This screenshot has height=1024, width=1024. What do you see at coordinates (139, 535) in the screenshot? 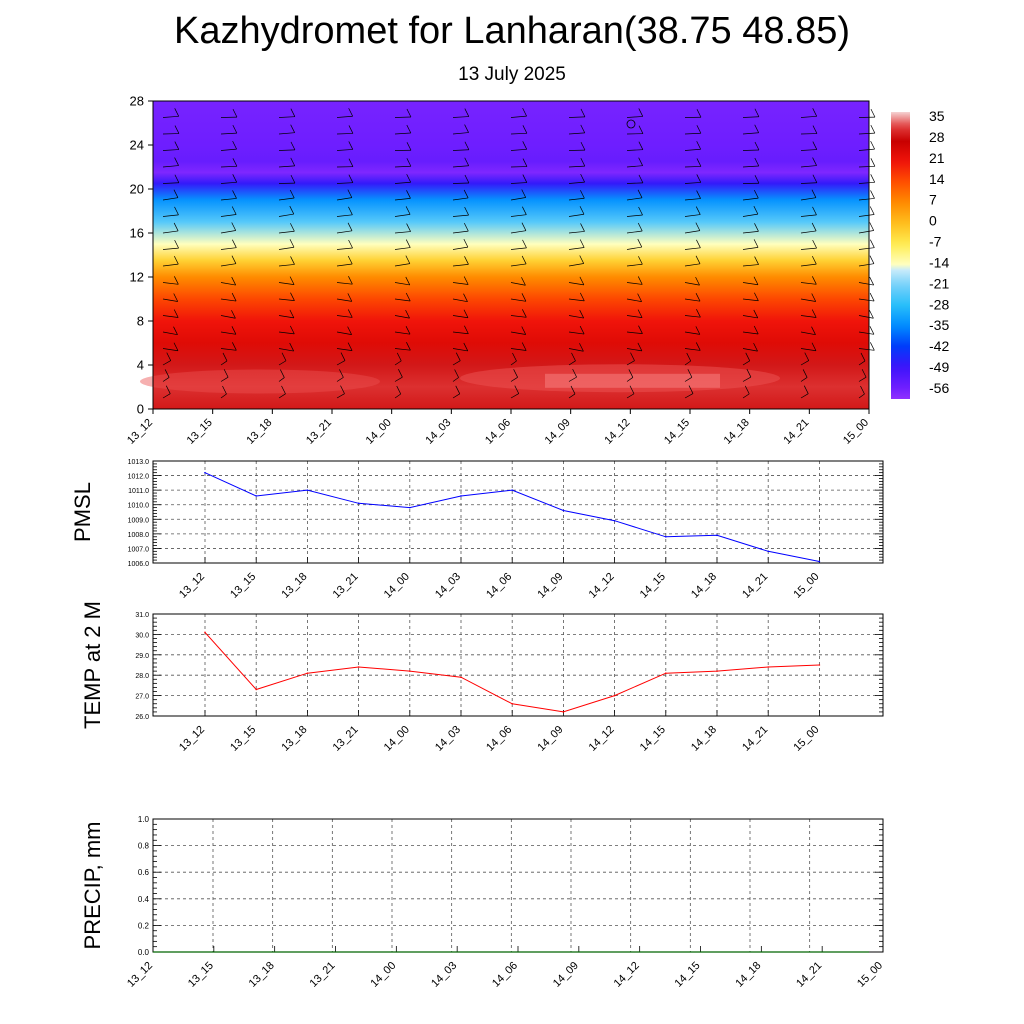
I see `y-tick-label: 1008.0` at bounding box center [139, 535].